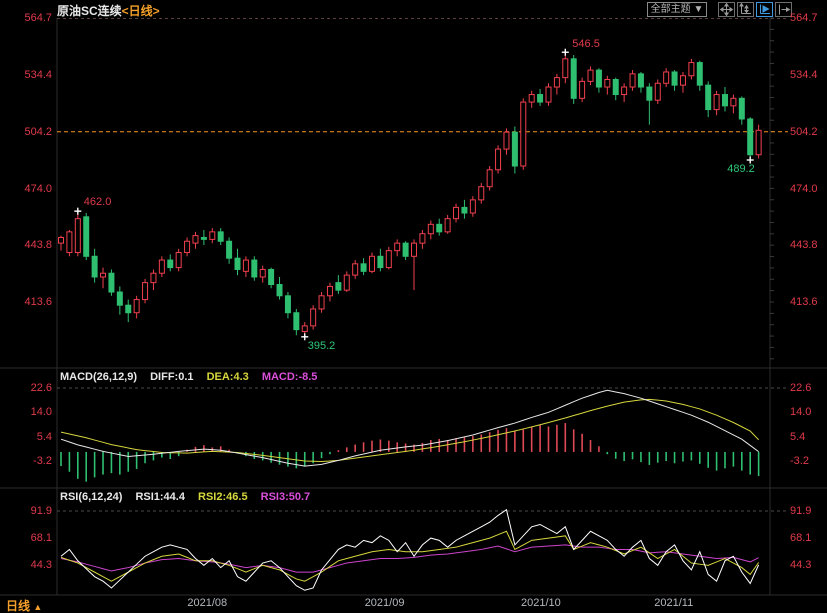  I want to click on instrument-name: 原油SC连续, so click(89, 11).